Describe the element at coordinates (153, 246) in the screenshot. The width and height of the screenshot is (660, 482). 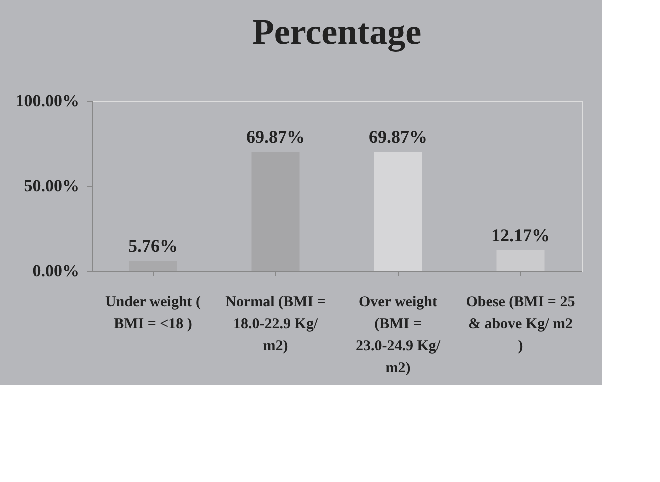
I see `data-label: 5.76%` at that location.